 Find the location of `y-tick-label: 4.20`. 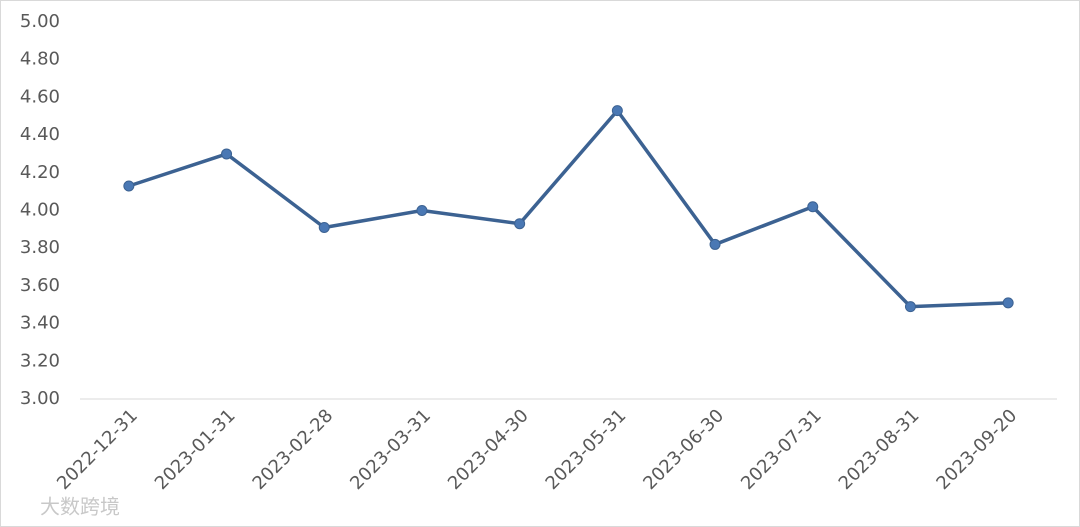

y-tick-label: 4.20 is located at coordinates (40, 172).